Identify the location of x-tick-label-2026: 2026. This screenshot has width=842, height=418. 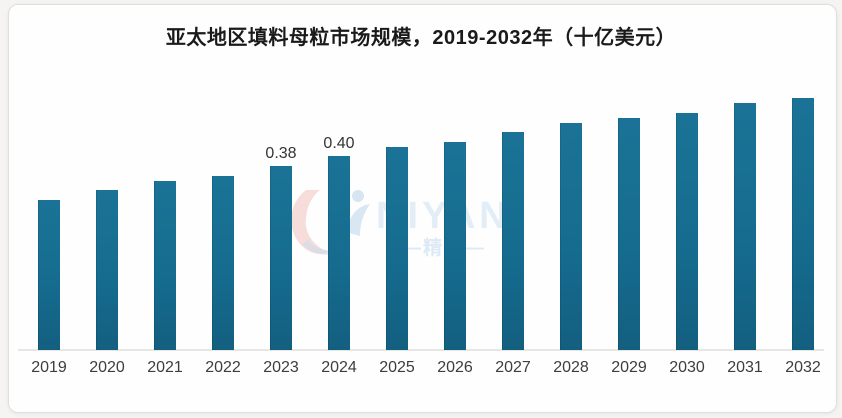
(455, 367).